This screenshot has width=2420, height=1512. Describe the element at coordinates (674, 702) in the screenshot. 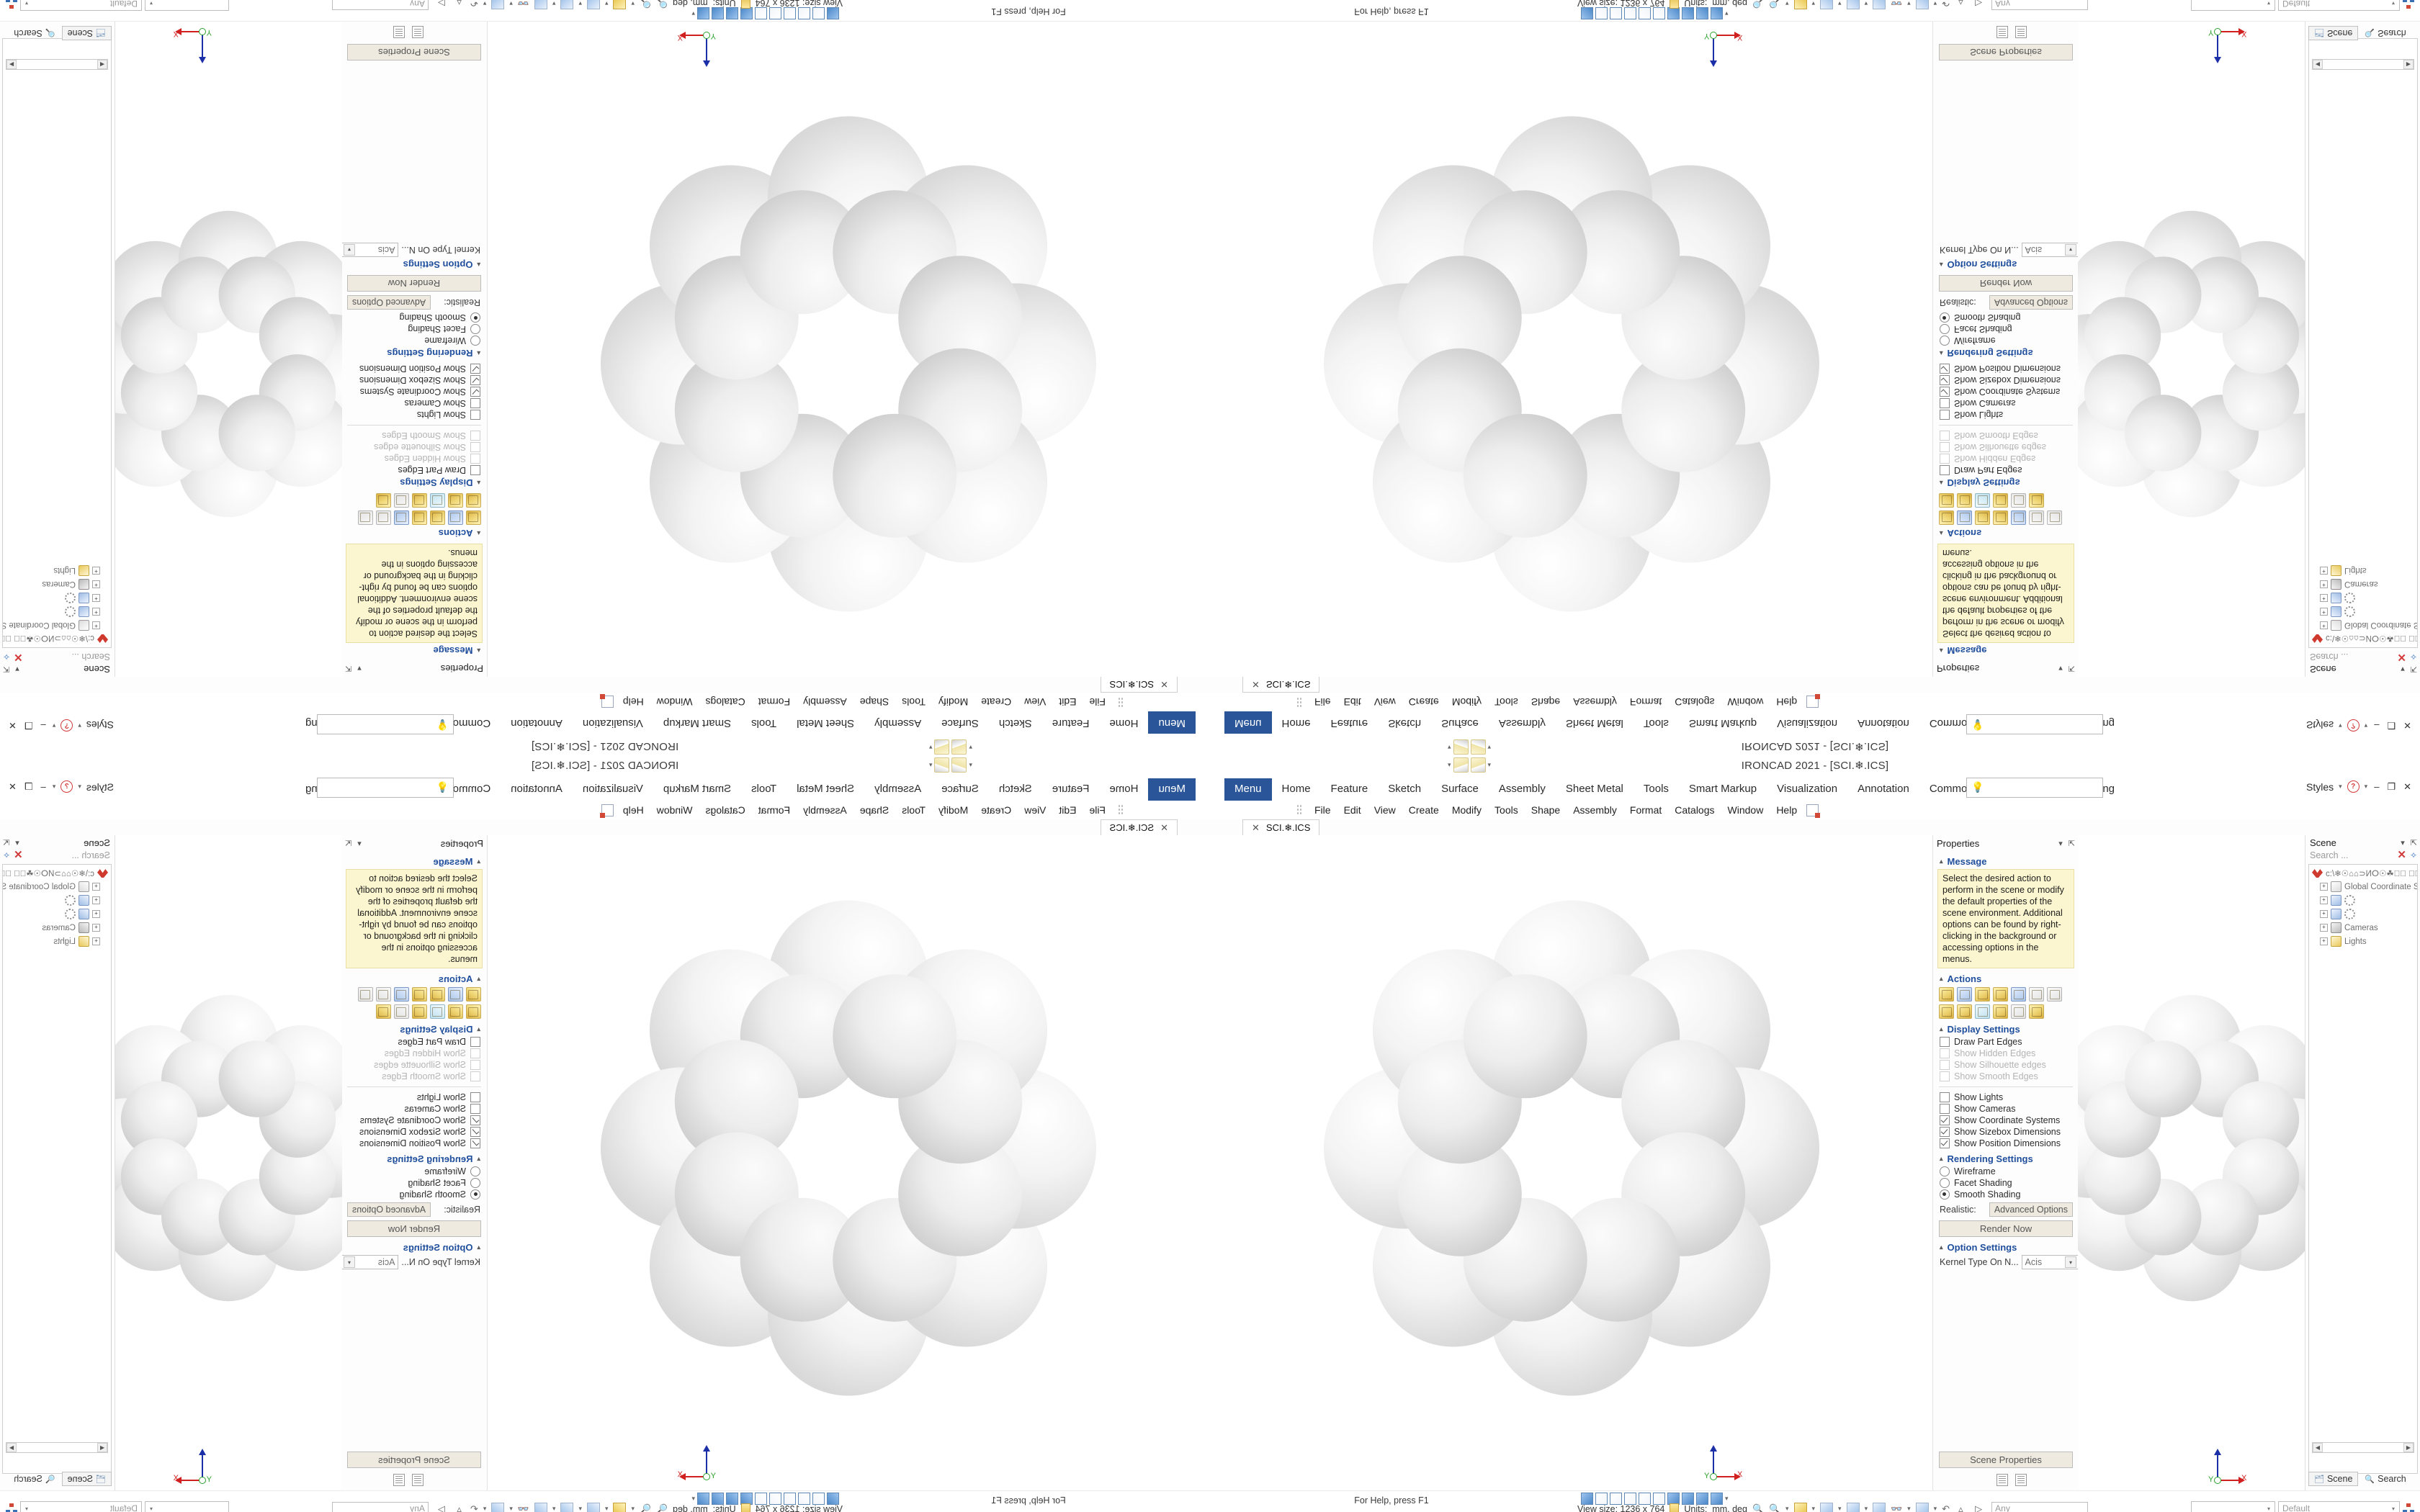

I see `menu-item-window: Window` at that location.